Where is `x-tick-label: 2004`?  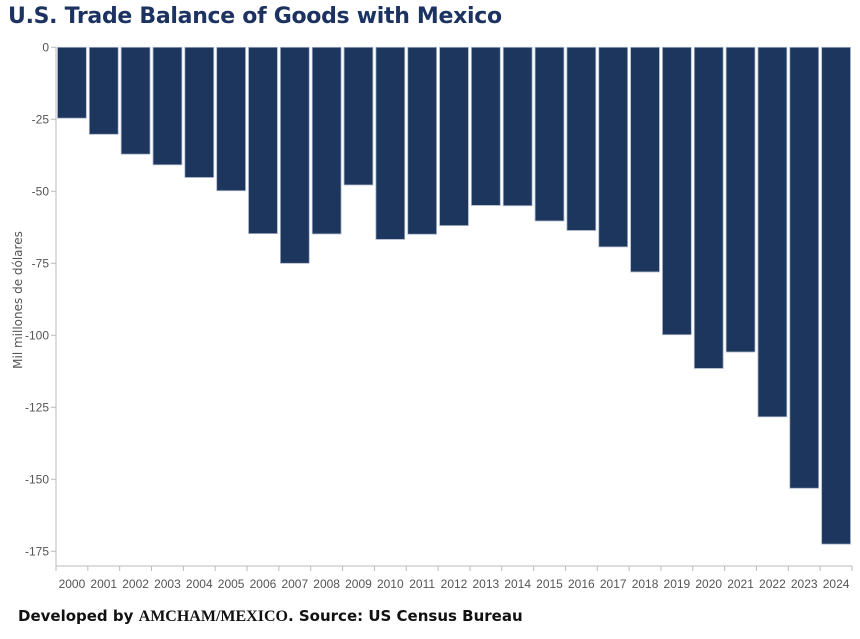 x-tick-label: 2004 is located at coordinates (199, 584).